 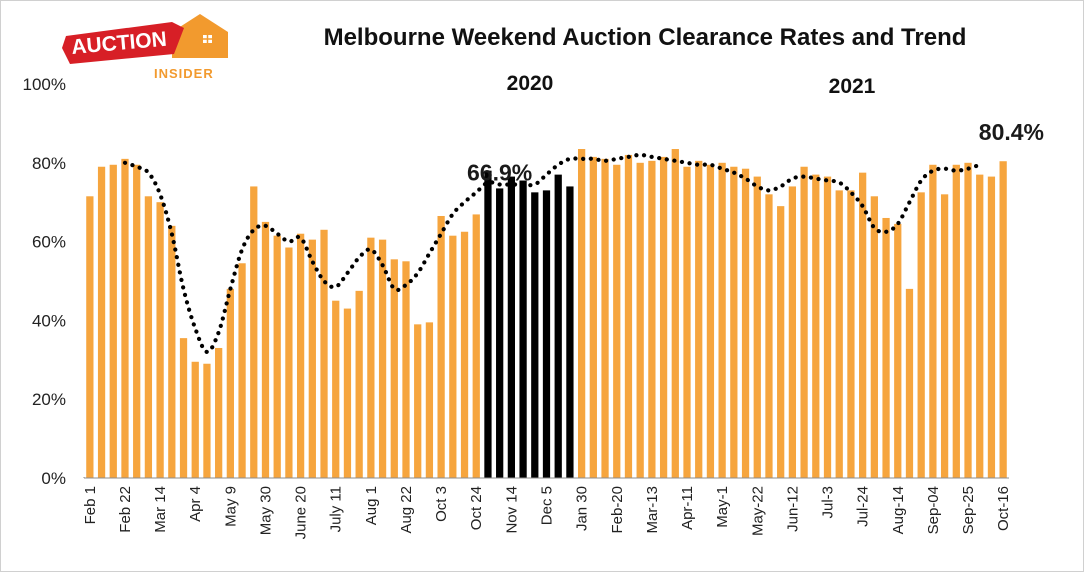 I want to click on x-tick-label: Jun-12, so click(x=792, y=509).